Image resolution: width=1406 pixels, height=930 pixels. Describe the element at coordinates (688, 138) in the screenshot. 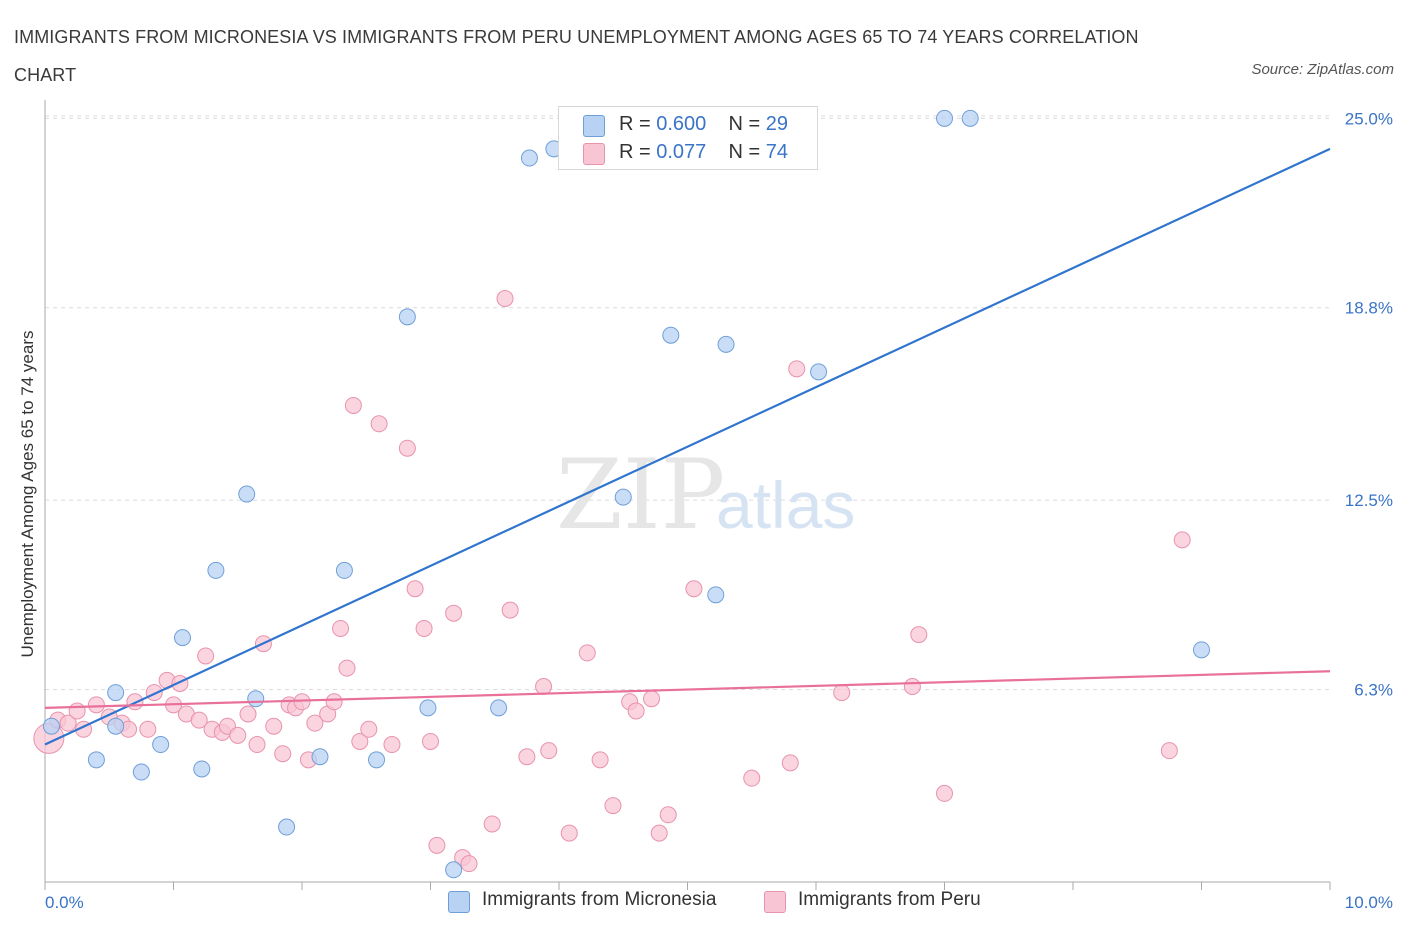

I see `stats-legend: R = 0.600 N = 29 R = 0.077 N = 74` at that location.